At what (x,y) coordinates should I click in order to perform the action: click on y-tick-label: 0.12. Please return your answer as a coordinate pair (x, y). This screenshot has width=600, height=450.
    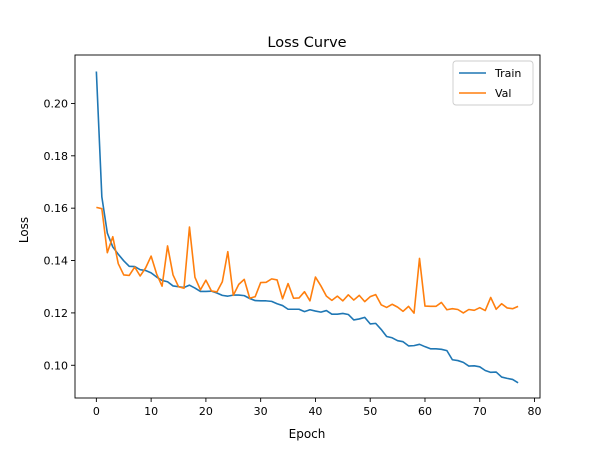
    Looking at the image, I should click on (56, 313).